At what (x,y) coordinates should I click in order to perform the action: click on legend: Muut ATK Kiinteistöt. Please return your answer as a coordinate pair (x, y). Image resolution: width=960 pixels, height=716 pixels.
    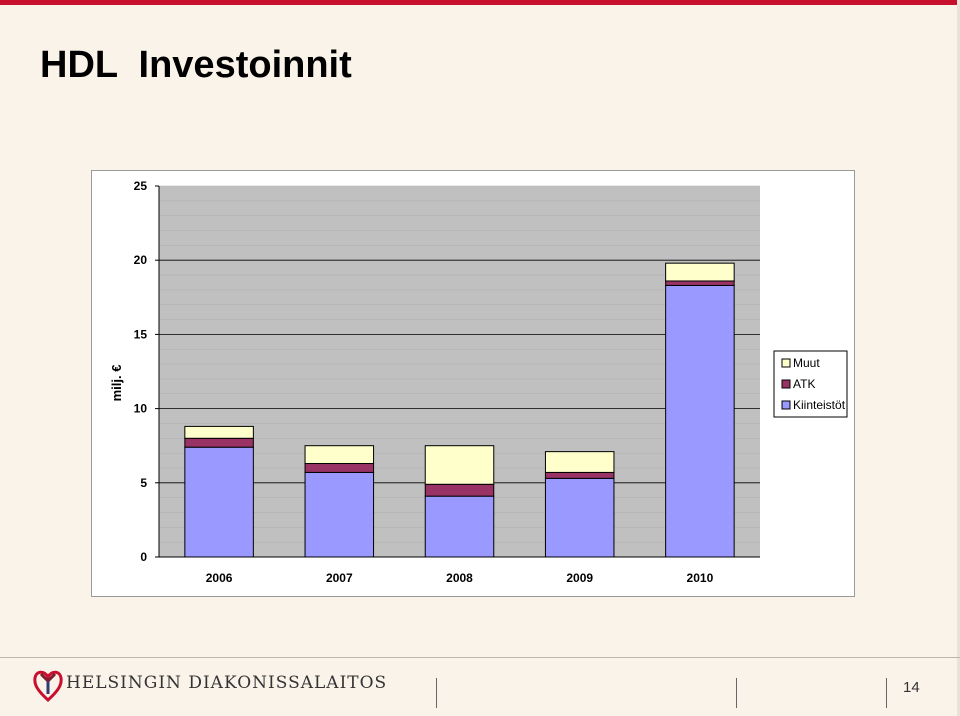
    Looking at the image, I should click on (810, 384).